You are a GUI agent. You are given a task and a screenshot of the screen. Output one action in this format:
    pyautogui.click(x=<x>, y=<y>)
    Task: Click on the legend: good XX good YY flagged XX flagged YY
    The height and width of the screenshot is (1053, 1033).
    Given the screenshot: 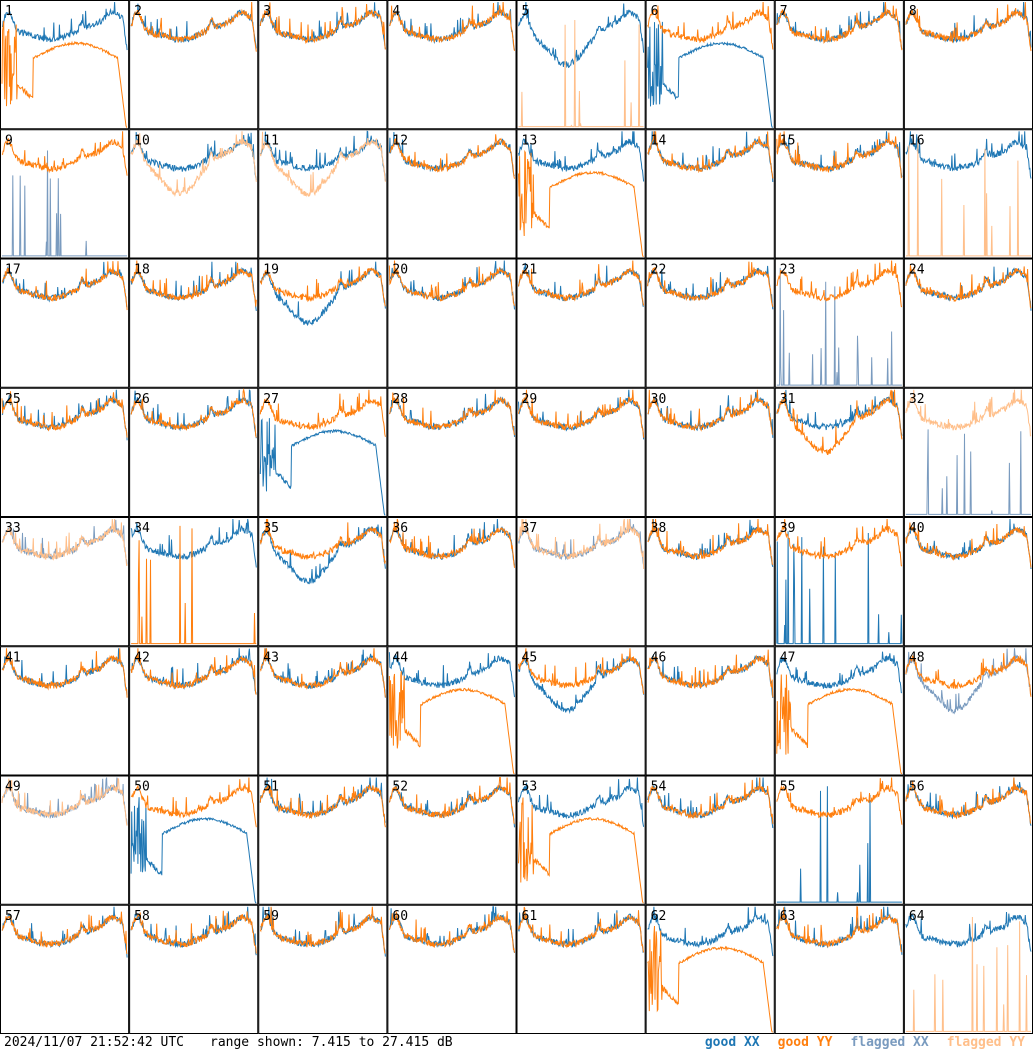 What is the action you would take?
    pyautogui.click(x=856, y=1043)
    